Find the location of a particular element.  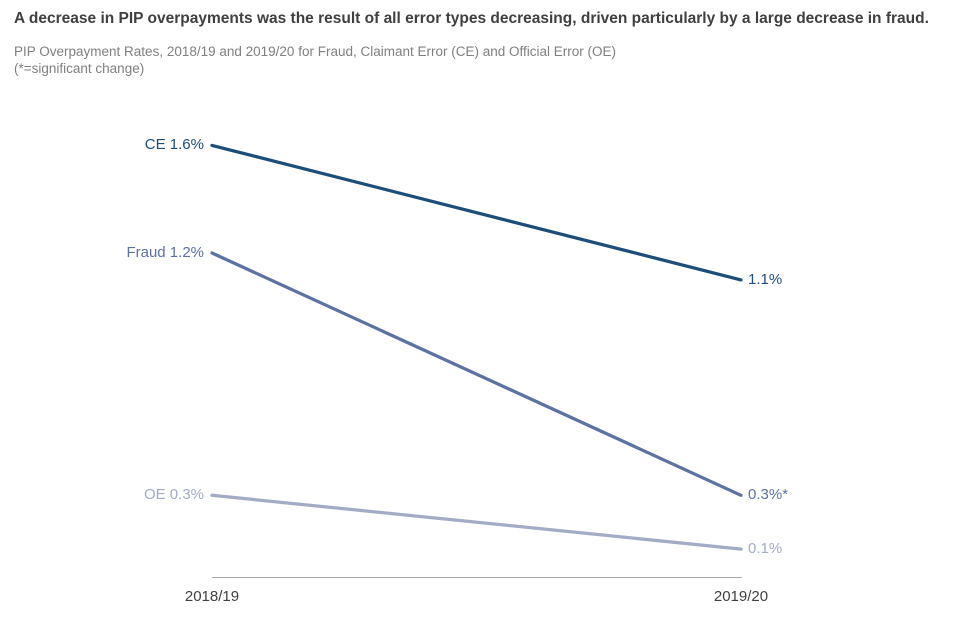

series-end-label-ce: 1.1% is located at coordinates (765, 279).